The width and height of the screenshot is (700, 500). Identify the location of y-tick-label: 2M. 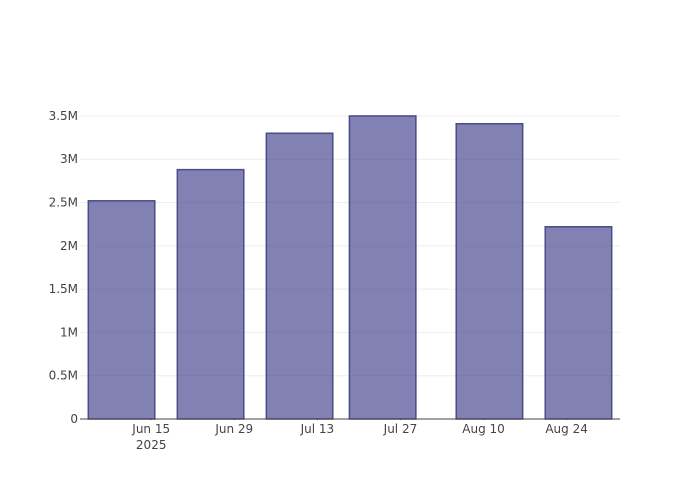
(69, 246).